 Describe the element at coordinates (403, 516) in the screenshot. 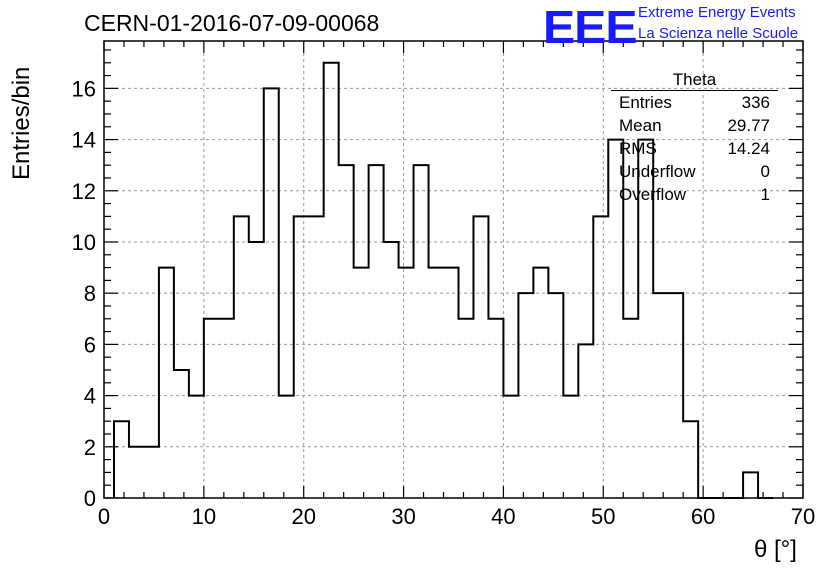

I see `x-tick-label: 30` at that location.